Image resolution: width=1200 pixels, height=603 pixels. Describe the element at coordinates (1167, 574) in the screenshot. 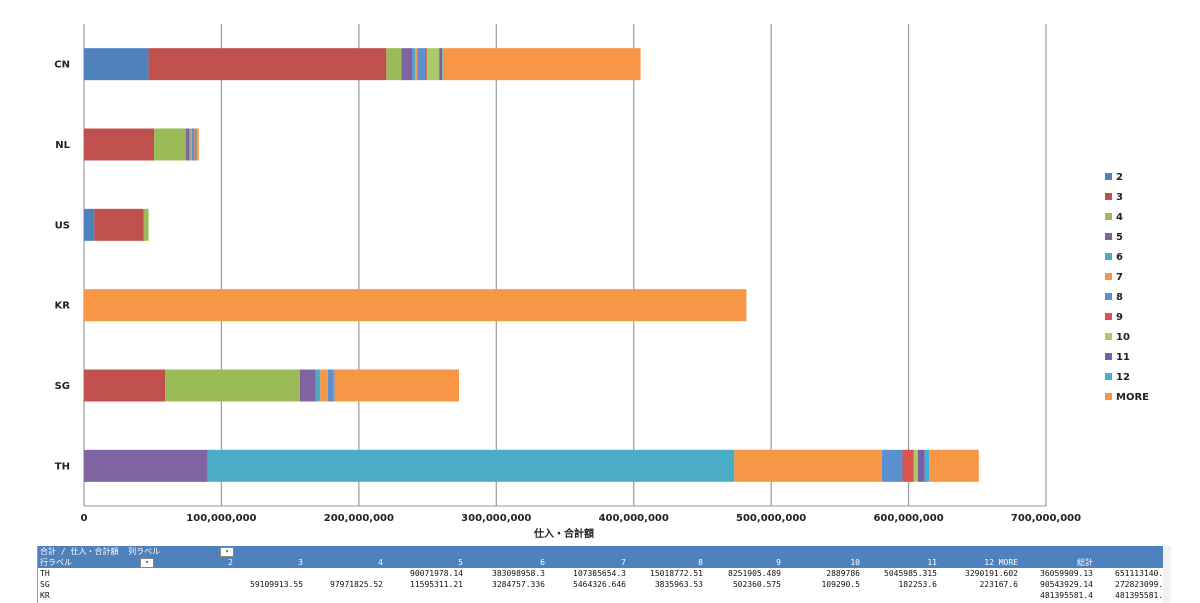

I see `pivot-scrollbar` at that location.